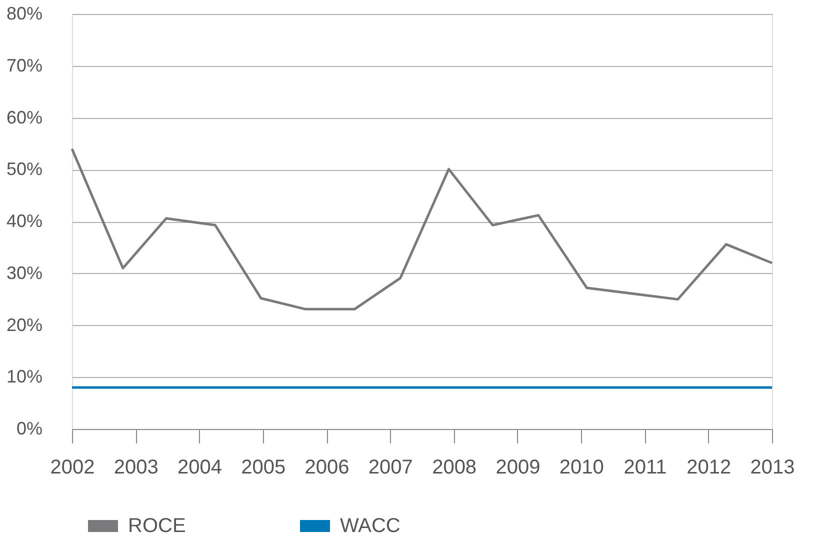  What do you see at coordinates (24, 324) in the screenshot?
I see `y-tick-label: 20%` at bounding box center [24, 324].